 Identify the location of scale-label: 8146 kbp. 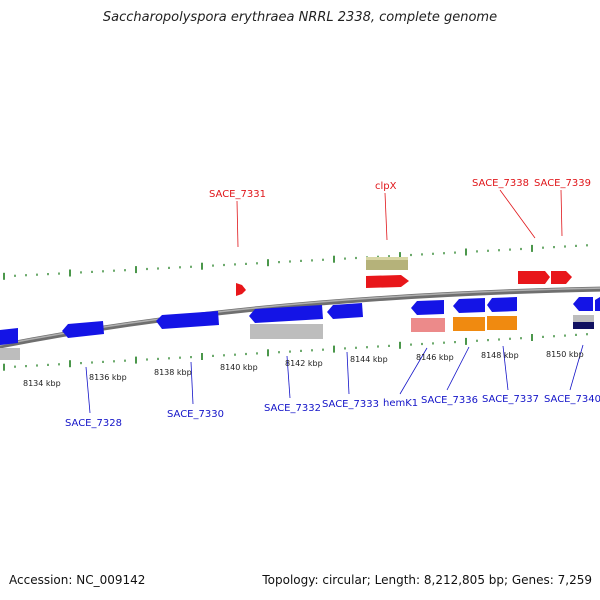
(435, 357).